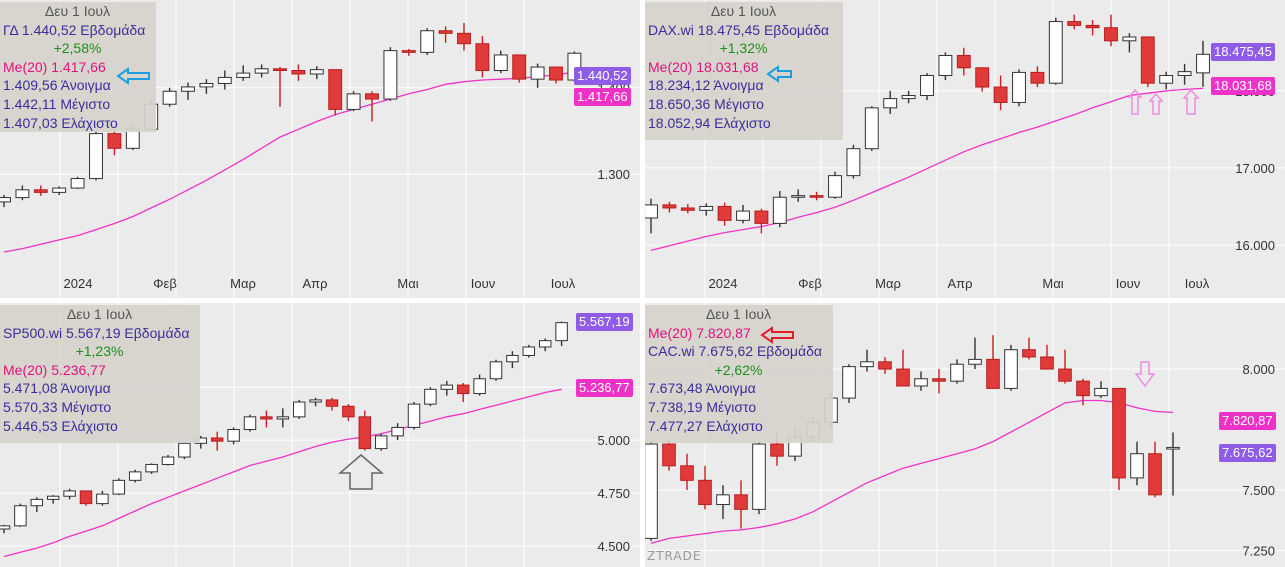 Image resolution: width=1285 pixels, height=567 pixels. Describe the element at coordinates (60, 122) in the screenshot. I see `gd-low: 1.407,03 Ελάχιστο` at that location.